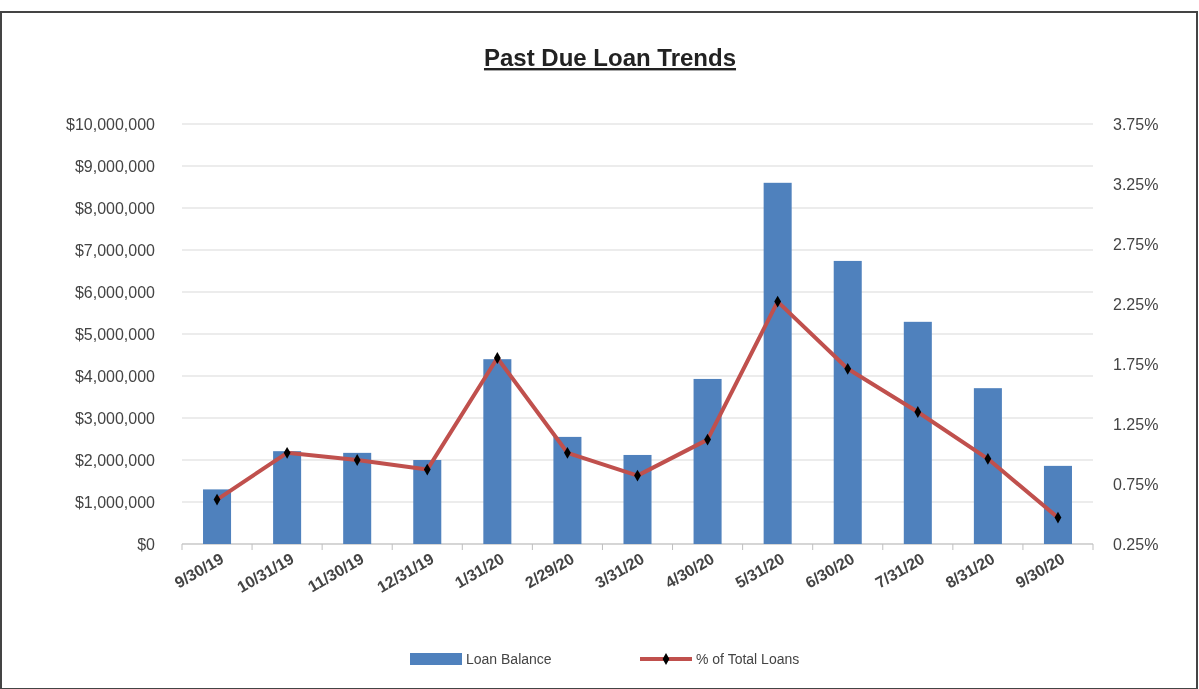  I want to click on y-tick-label: $1,000,000, so click(115, 502).